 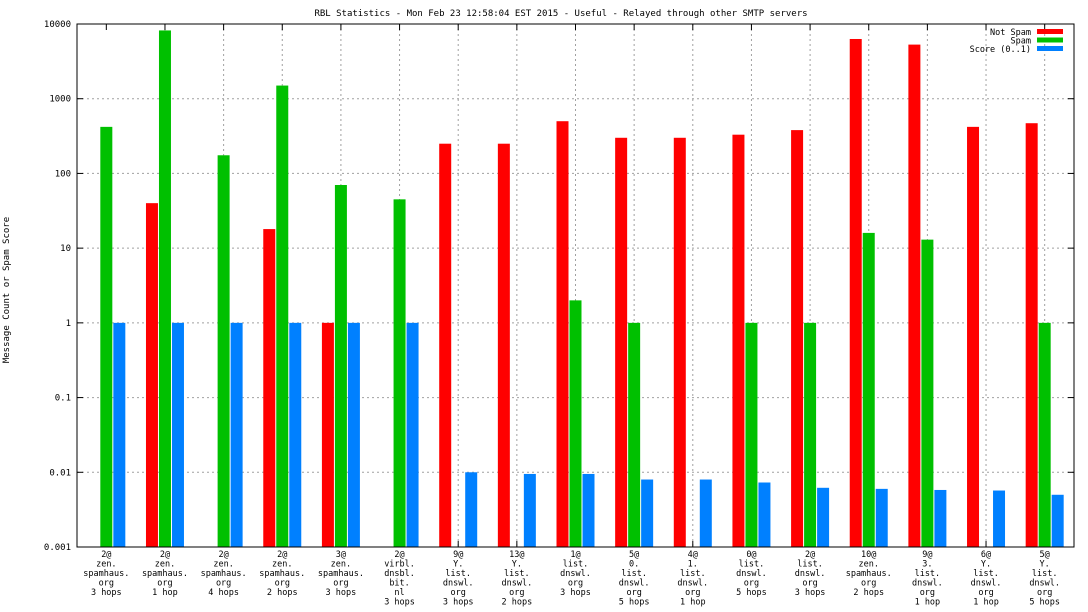 I want to click on y-tick-label: 10000, so click(x=57, y=25).